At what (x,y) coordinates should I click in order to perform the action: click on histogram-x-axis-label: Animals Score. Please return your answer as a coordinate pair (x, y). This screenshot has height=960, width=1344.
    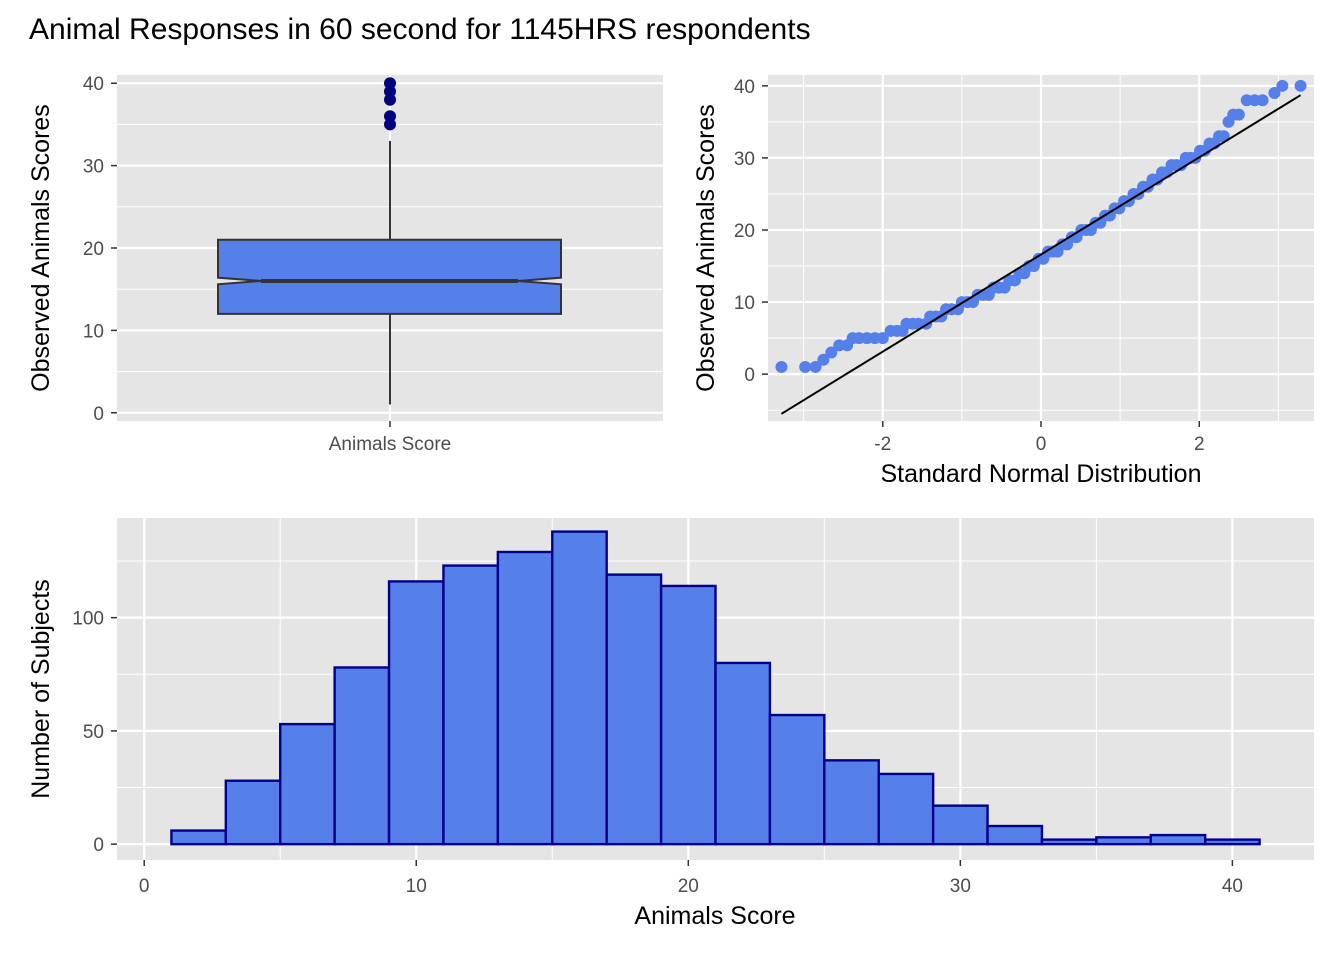
    Looking at the image, I should click on (714, 916).